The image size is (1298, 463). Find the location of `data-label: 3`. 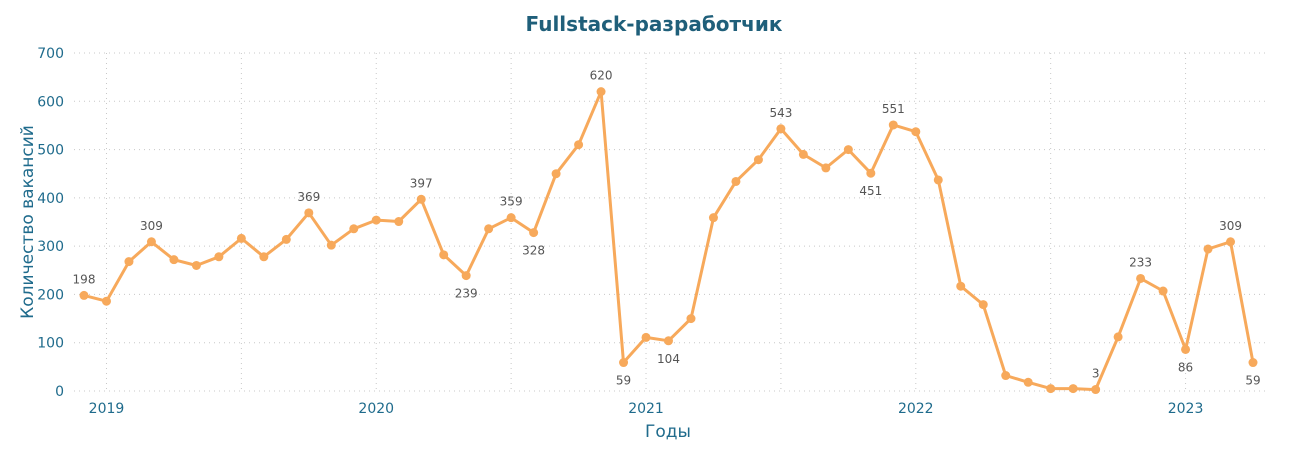

data-label: 3 is located at coordinates (1096, 374).